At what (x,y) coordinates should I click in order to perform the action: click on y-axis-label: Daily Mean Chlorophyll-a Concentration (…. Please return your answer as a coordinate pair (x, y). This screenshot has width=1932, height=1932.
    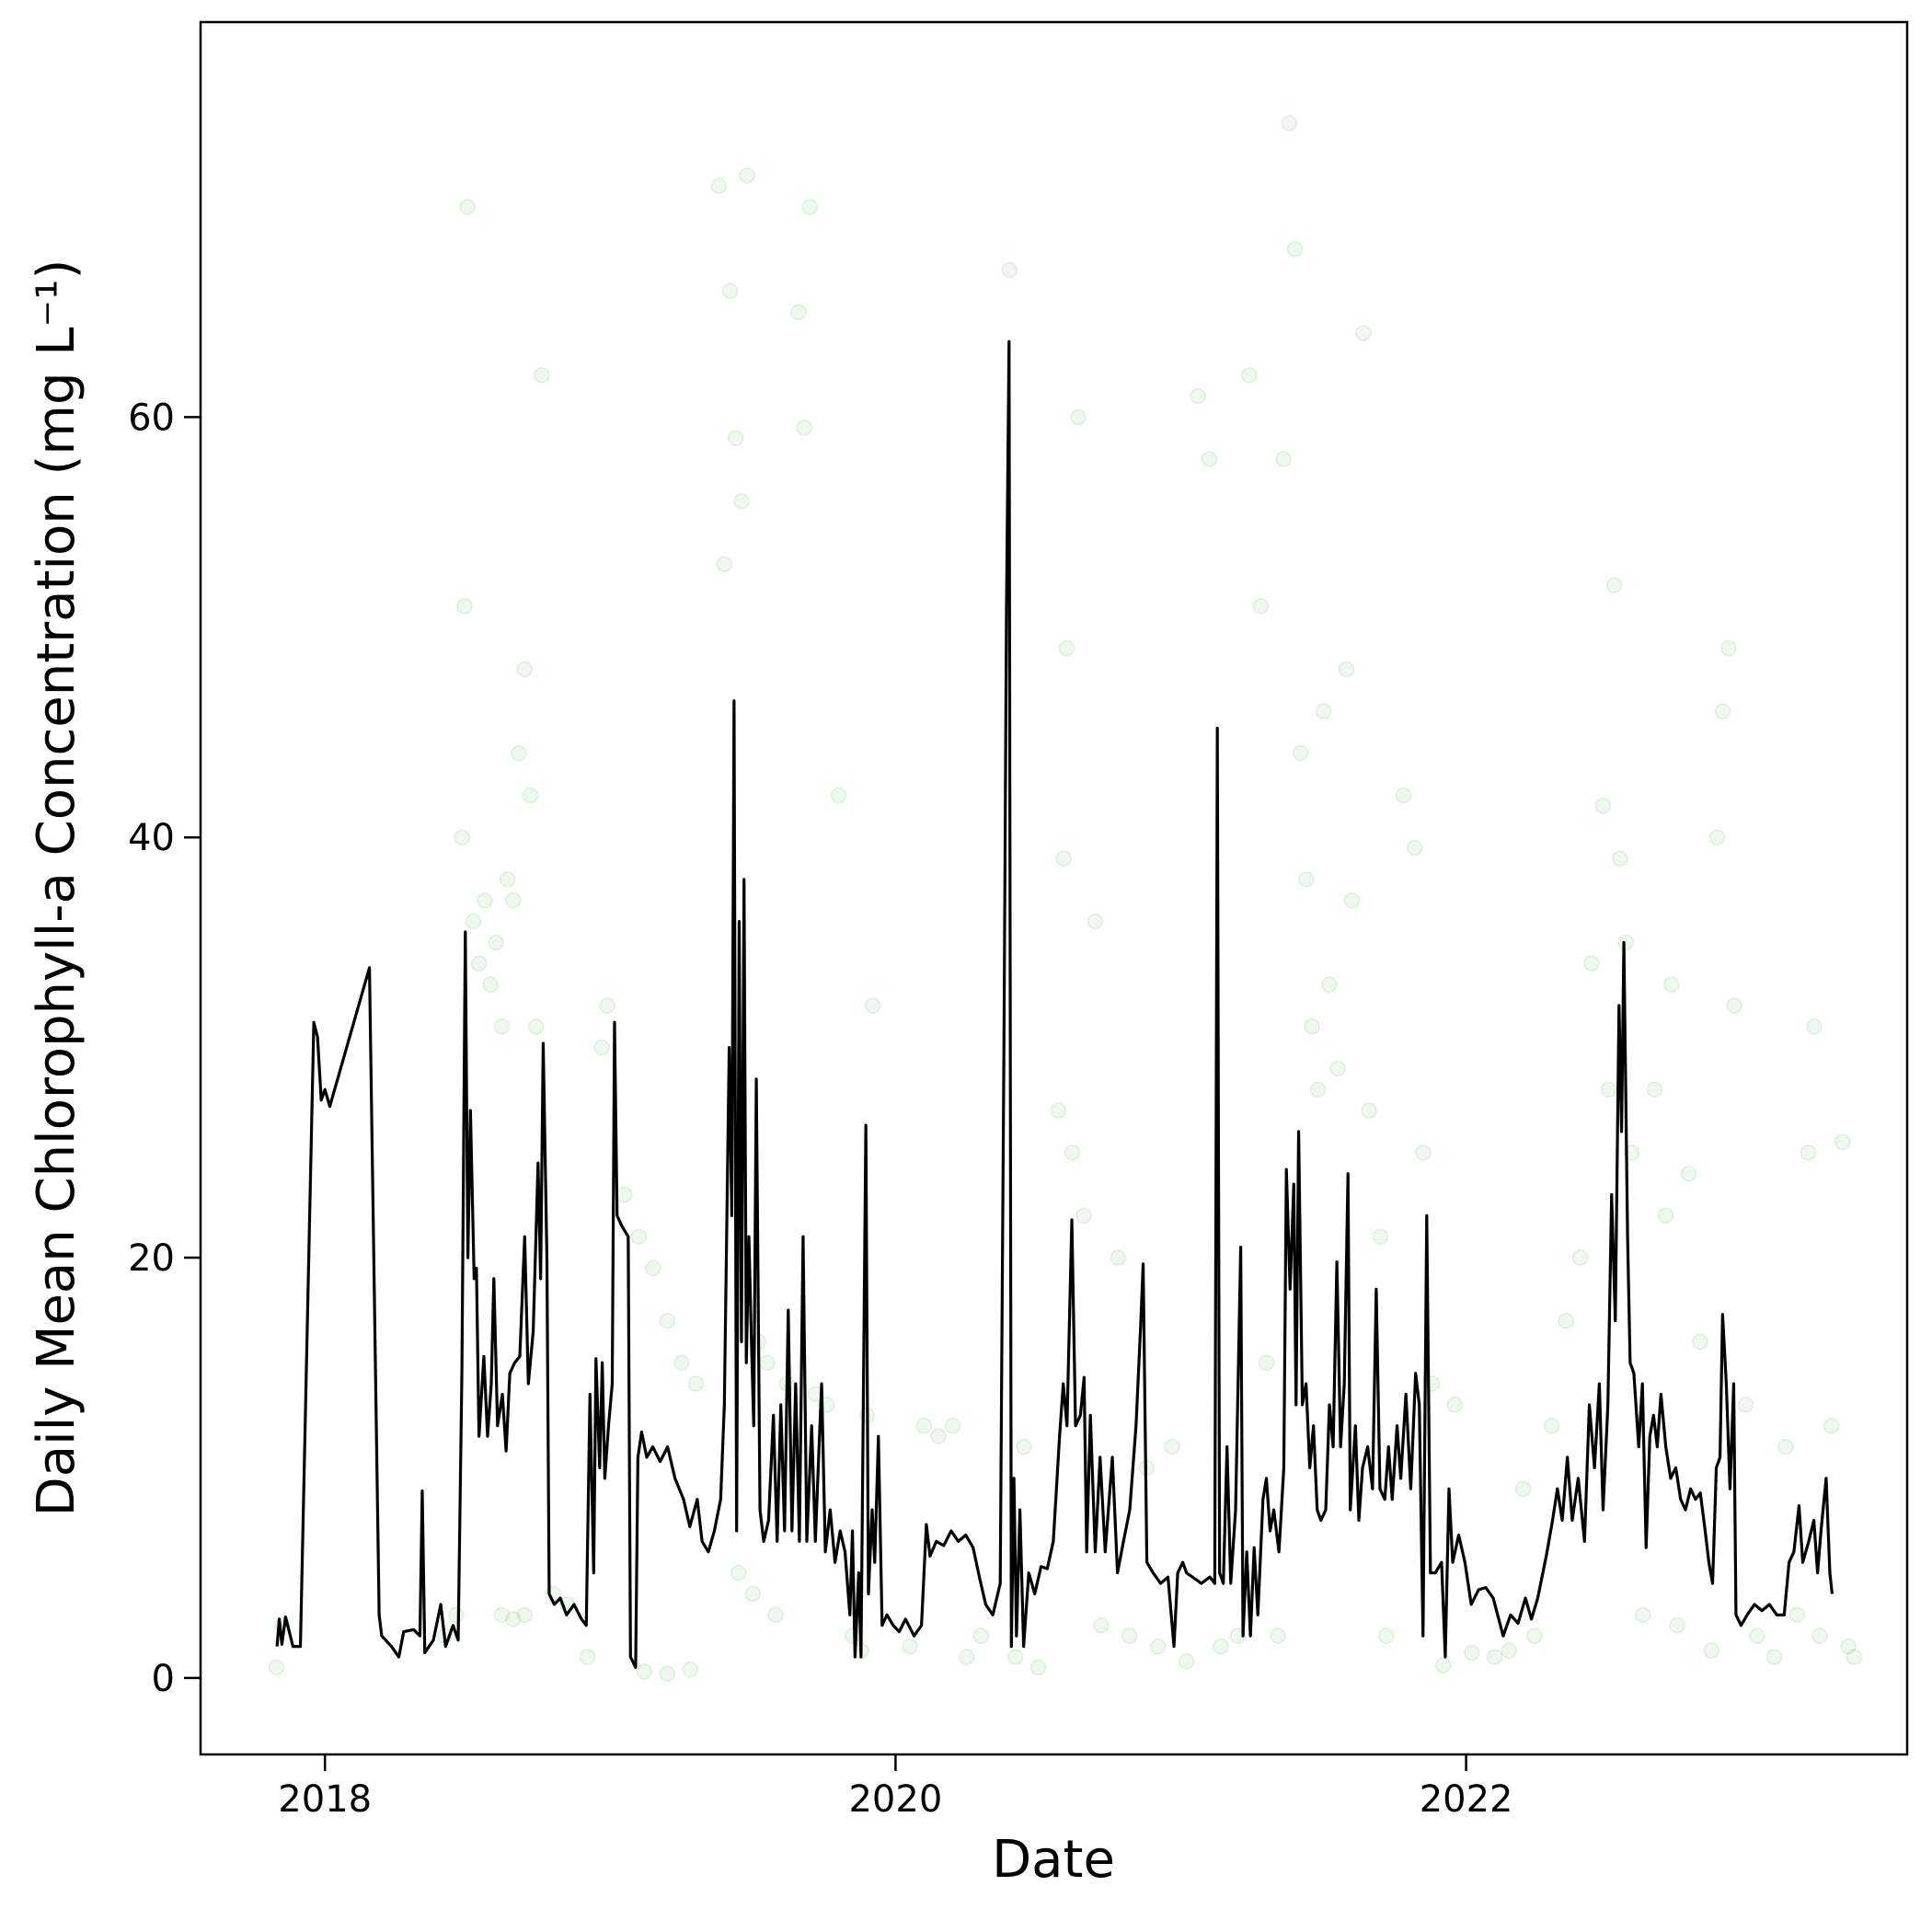
    Looking at the image, I should click on (56, 888).